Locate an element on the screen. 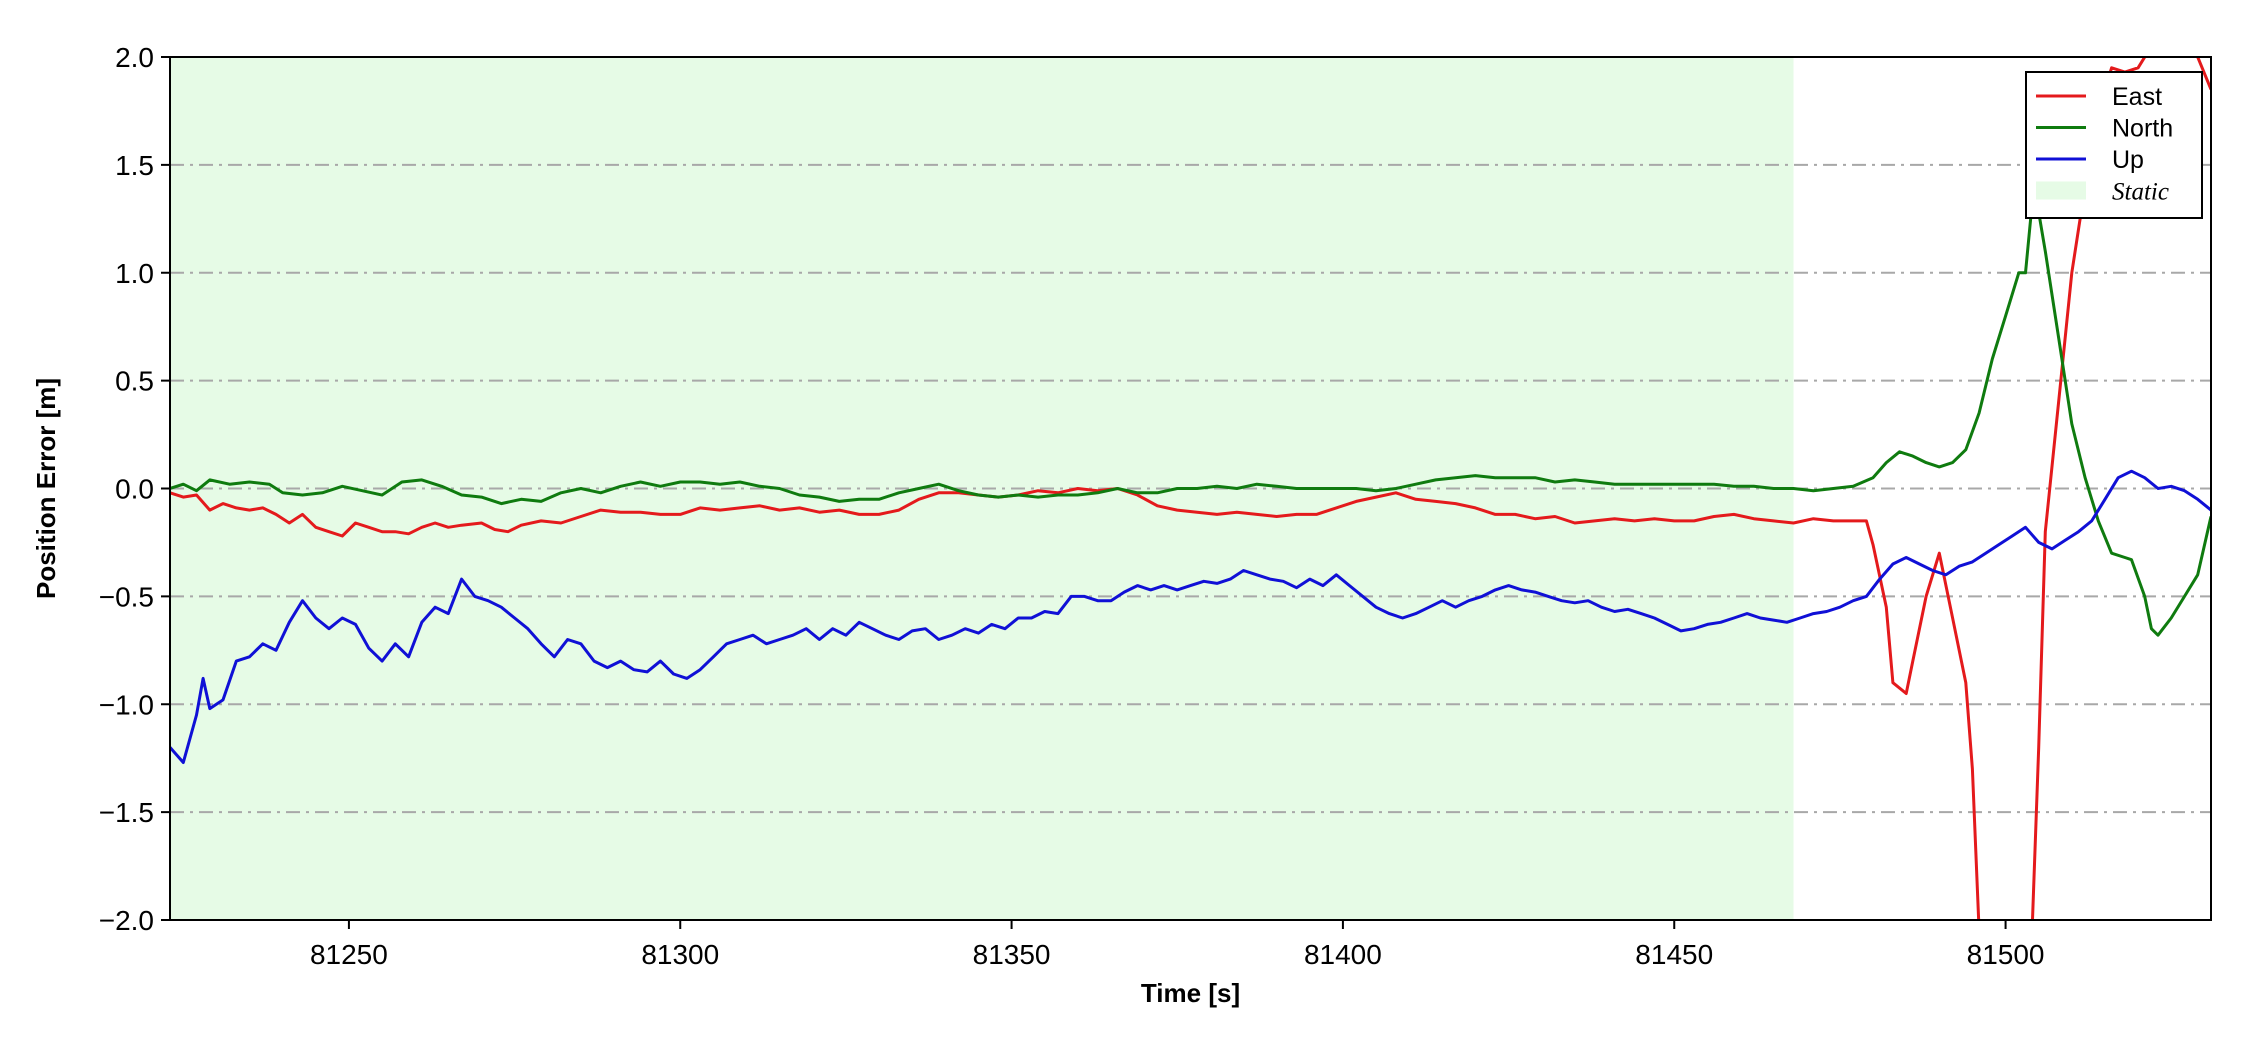 This screenshot has height=1050, width=2250. y-tick-label: 0.0 is located at coordinates (134, 489).